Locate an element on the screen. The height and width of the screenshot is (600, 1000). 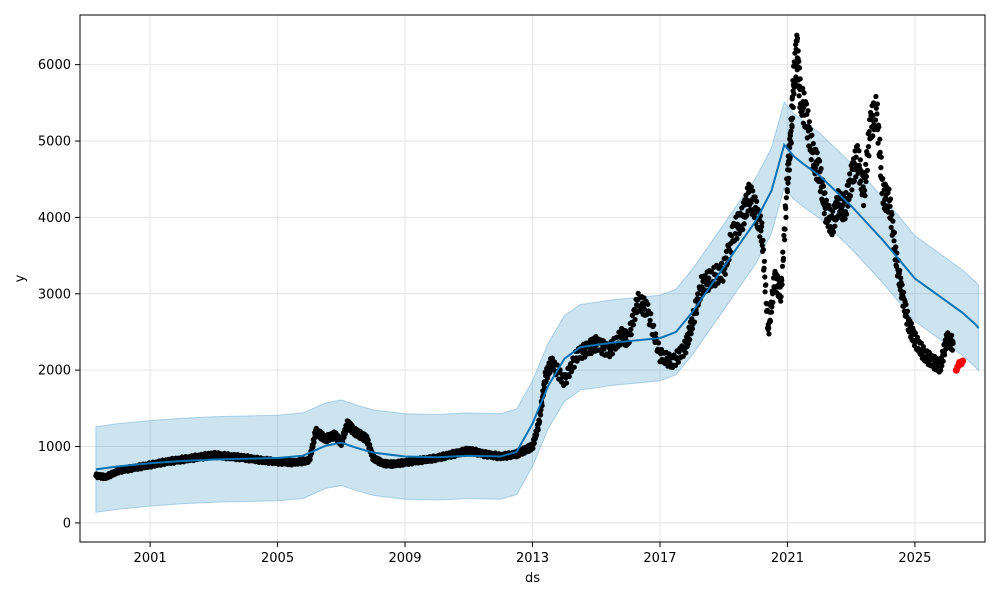
x-axis-ticks: 2001 2005 2009 2013 2017 2021 2025 is located at coordinates (532, 554).